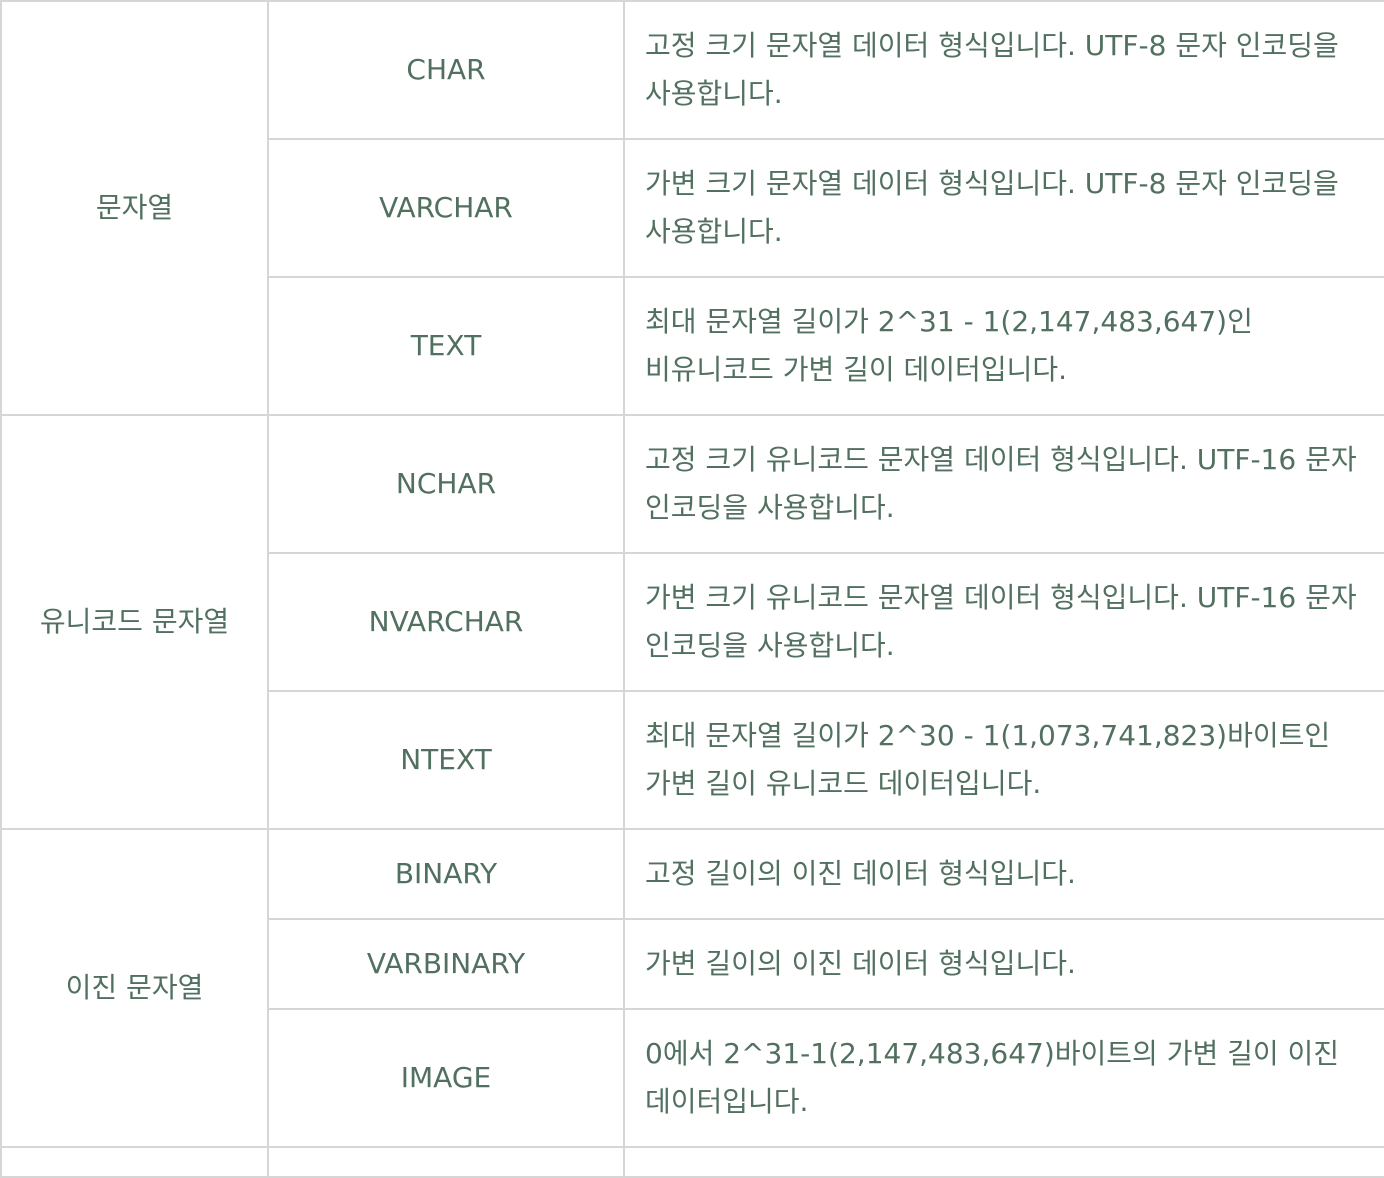 This screenshot has height=1178, width=1384. Describe the element at coordinates (134, 988) in the screenshot. I see `category-cell-binary-string: 이진 문자열` at that location.